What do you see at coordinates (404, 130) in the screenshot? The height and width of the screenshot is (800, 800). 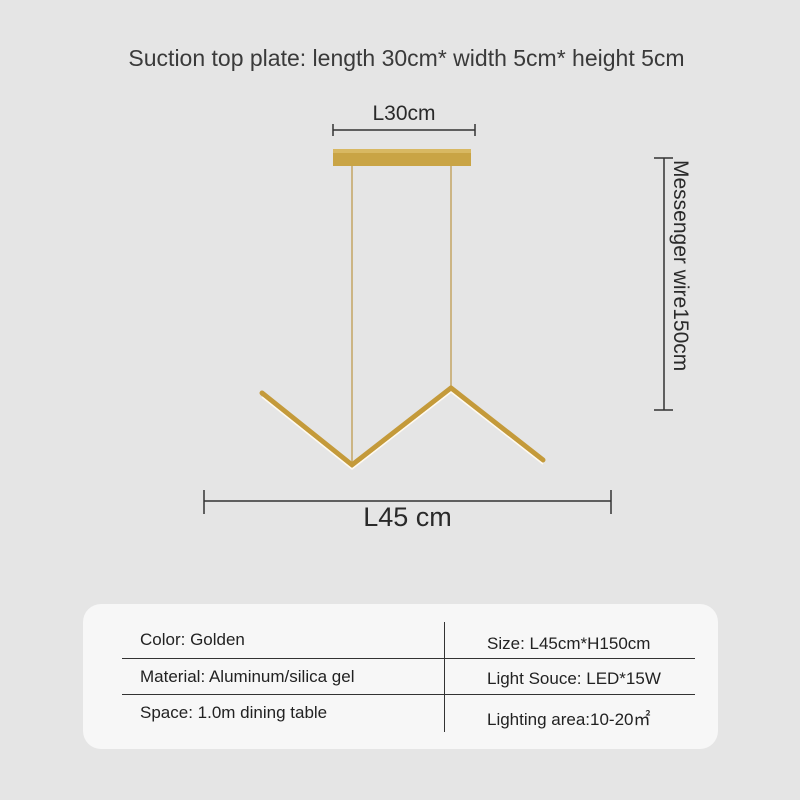 I see `dimension-line-top` at bounding box center [404, 130].